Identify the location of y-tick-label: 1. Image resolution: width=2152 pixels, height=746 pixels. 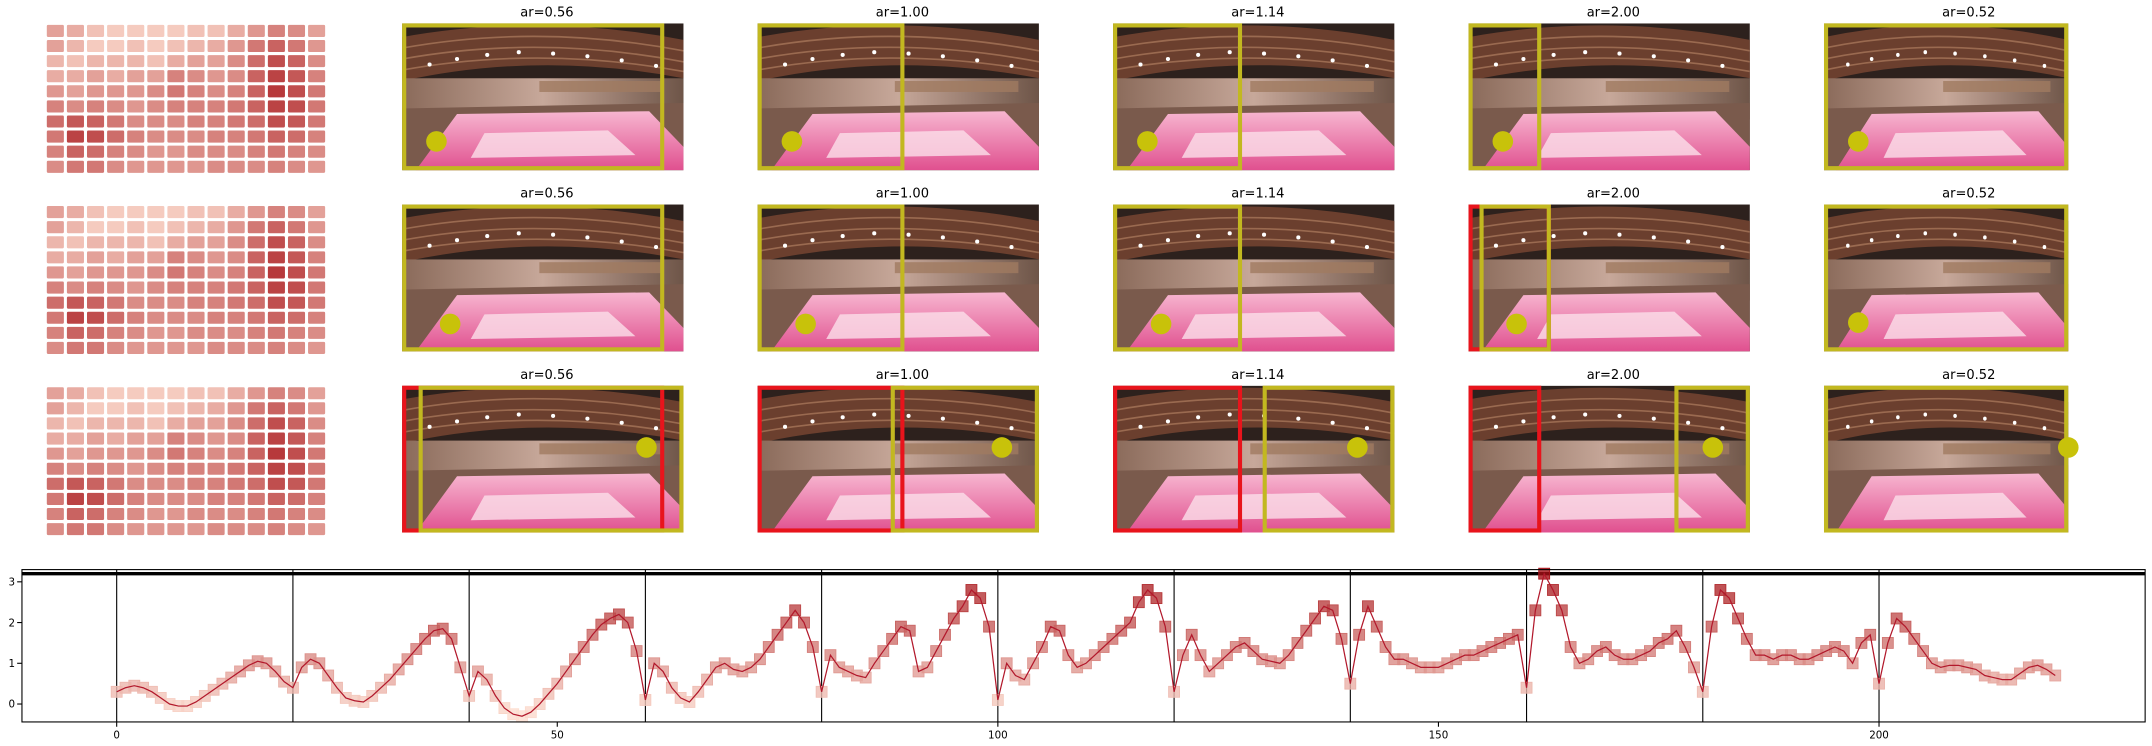
(12, 664).